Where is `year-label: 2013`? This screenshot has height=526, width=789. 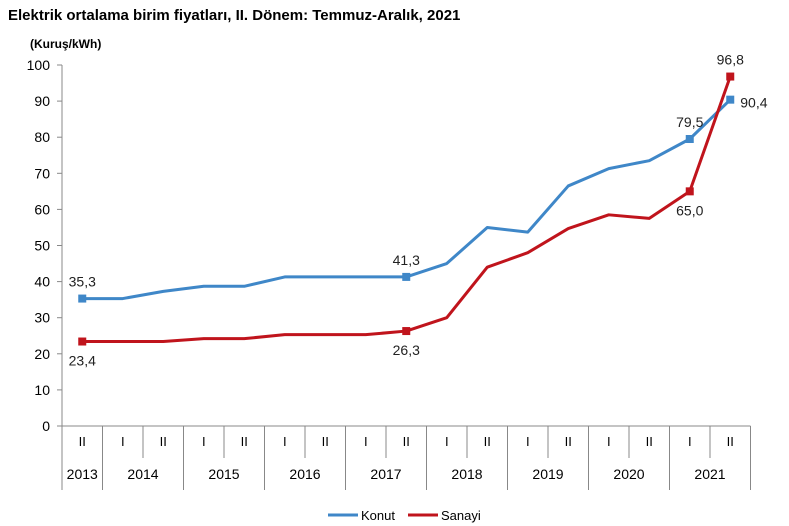
year-label: 2013 is located at coordinates (82, 474).